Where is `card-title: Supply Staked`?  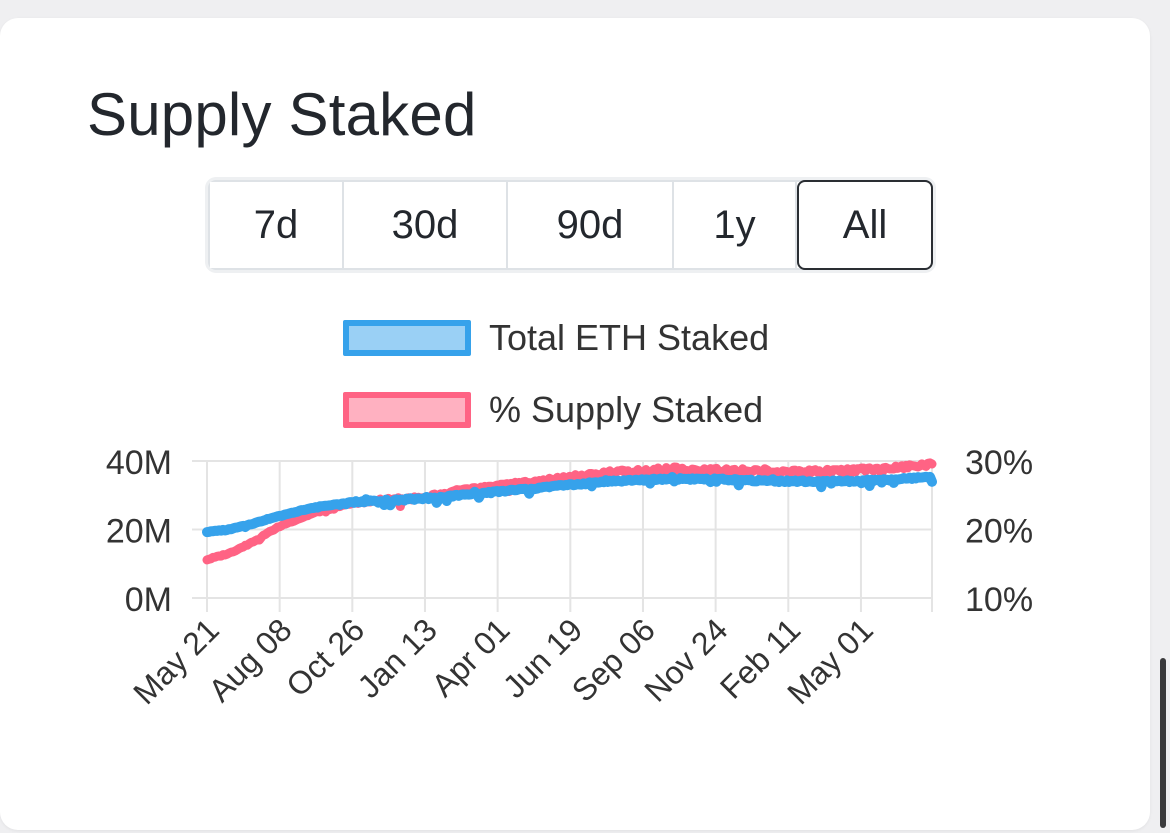 card-title: Supply Staked is located at coordinates (282, 114).